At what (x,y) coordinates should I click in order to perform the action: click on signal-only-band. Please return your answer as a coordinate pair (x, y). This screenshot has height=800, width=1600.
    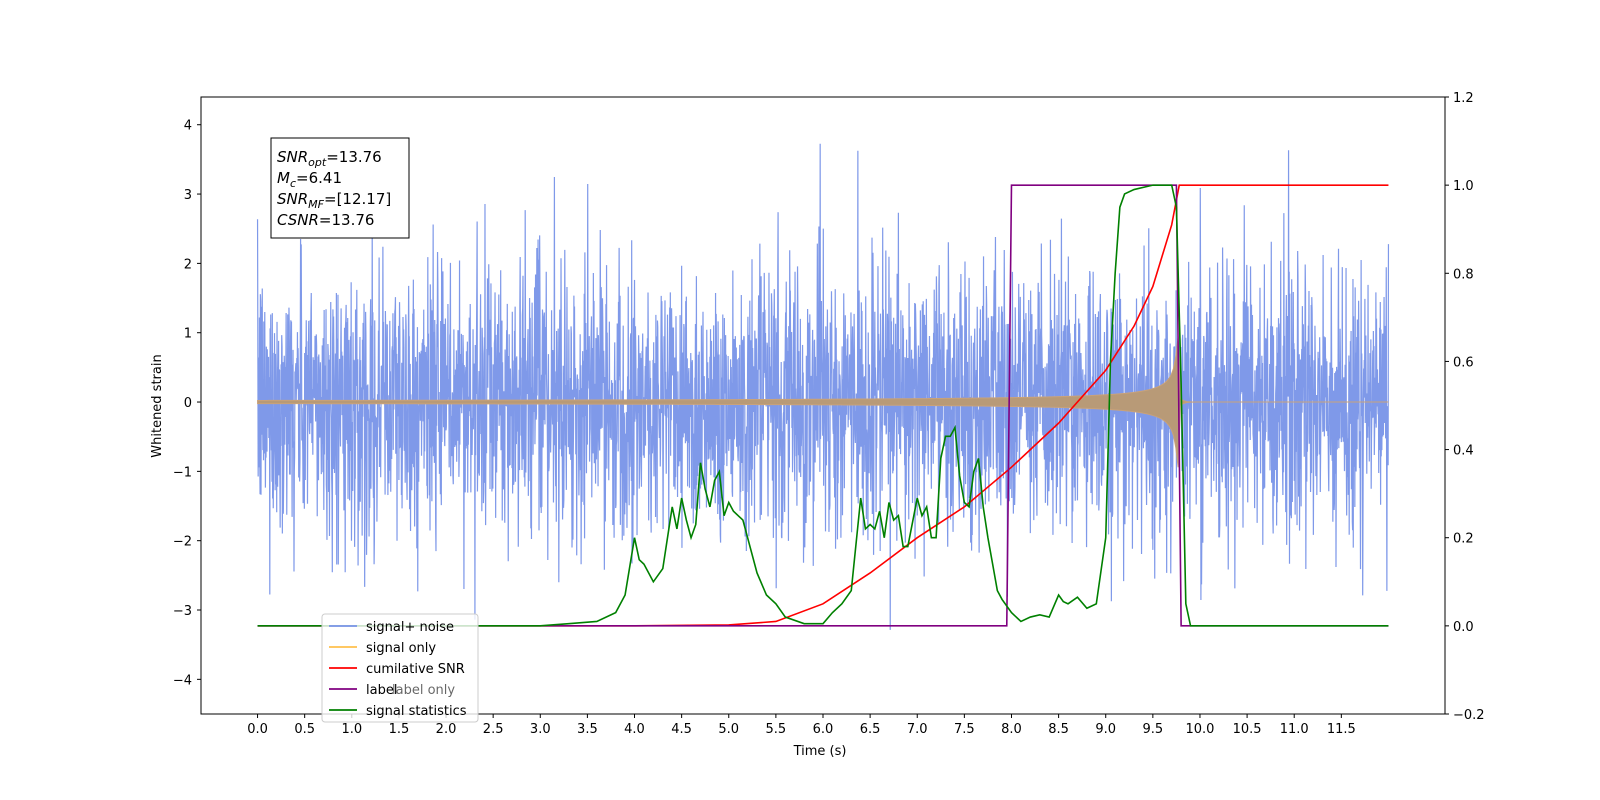
    Looking at the image, I should click on (823, 402).